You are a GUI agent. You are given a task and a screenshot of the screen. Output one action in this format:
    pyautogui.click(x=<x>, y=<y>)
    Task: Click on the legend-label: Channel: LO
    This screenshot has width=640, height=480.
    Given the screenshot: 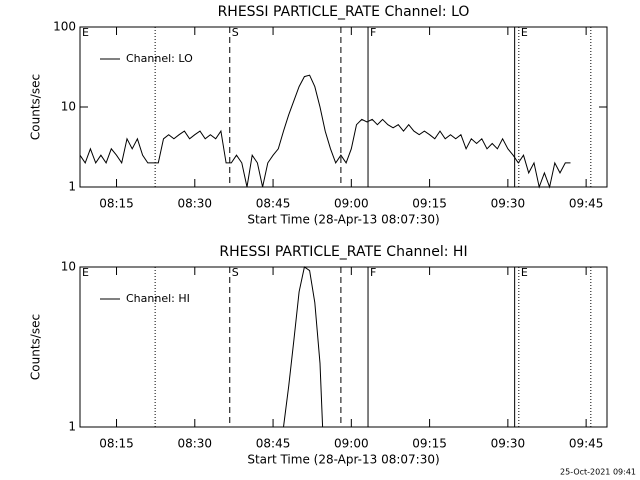 What is the action you would take?
    pyautogui.click(x=159, y=58)
    